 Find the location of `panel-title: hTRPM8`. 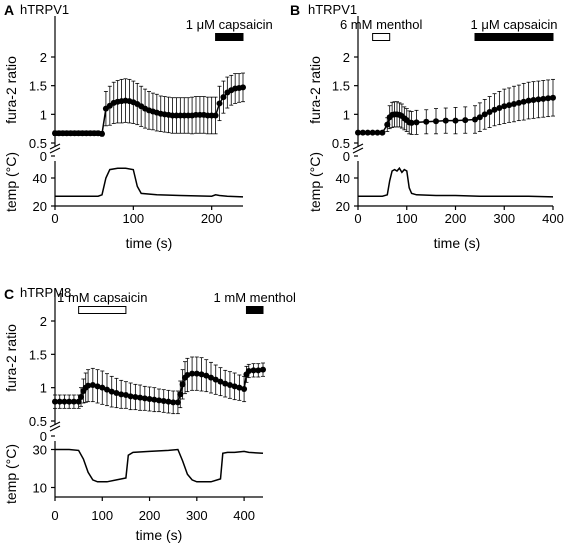

panel-title: hTRPM8 is located at coordinates (45, 292).